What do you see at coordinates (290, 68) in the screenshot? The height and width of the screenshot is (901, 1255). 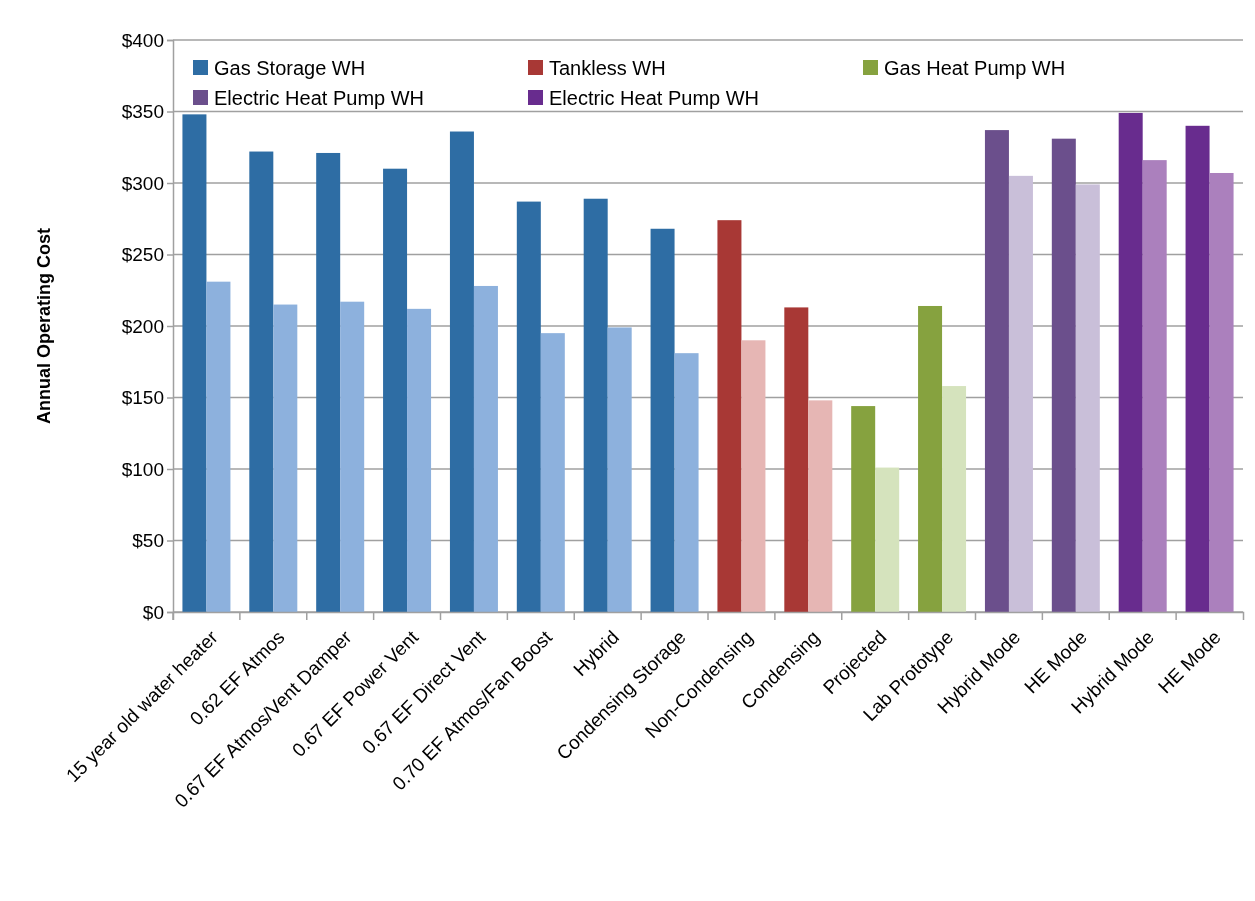 I see `legend-label: Gas Storage WH` at bounding box center [290, 68].